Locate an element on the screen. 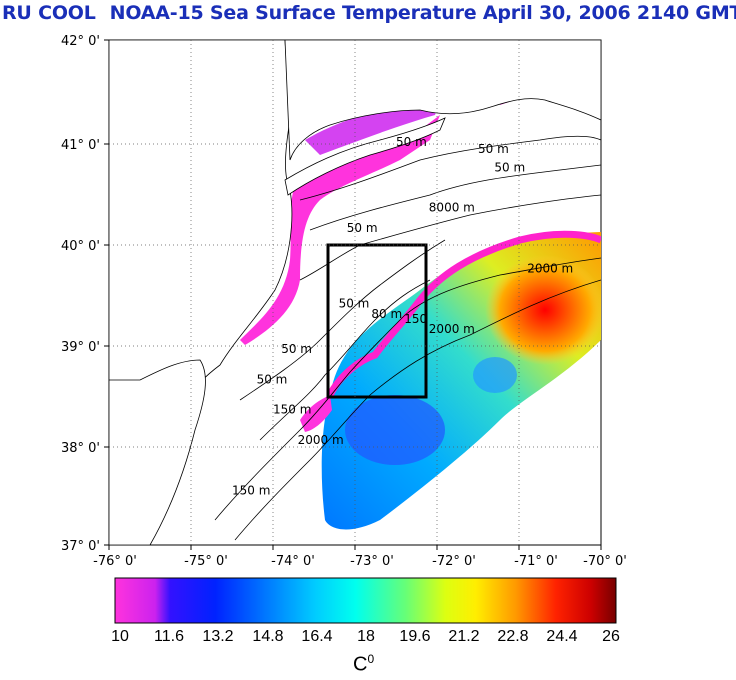 The image size is (736, 680). lat-label: 40° 0' is located at coordinates (80, 246).